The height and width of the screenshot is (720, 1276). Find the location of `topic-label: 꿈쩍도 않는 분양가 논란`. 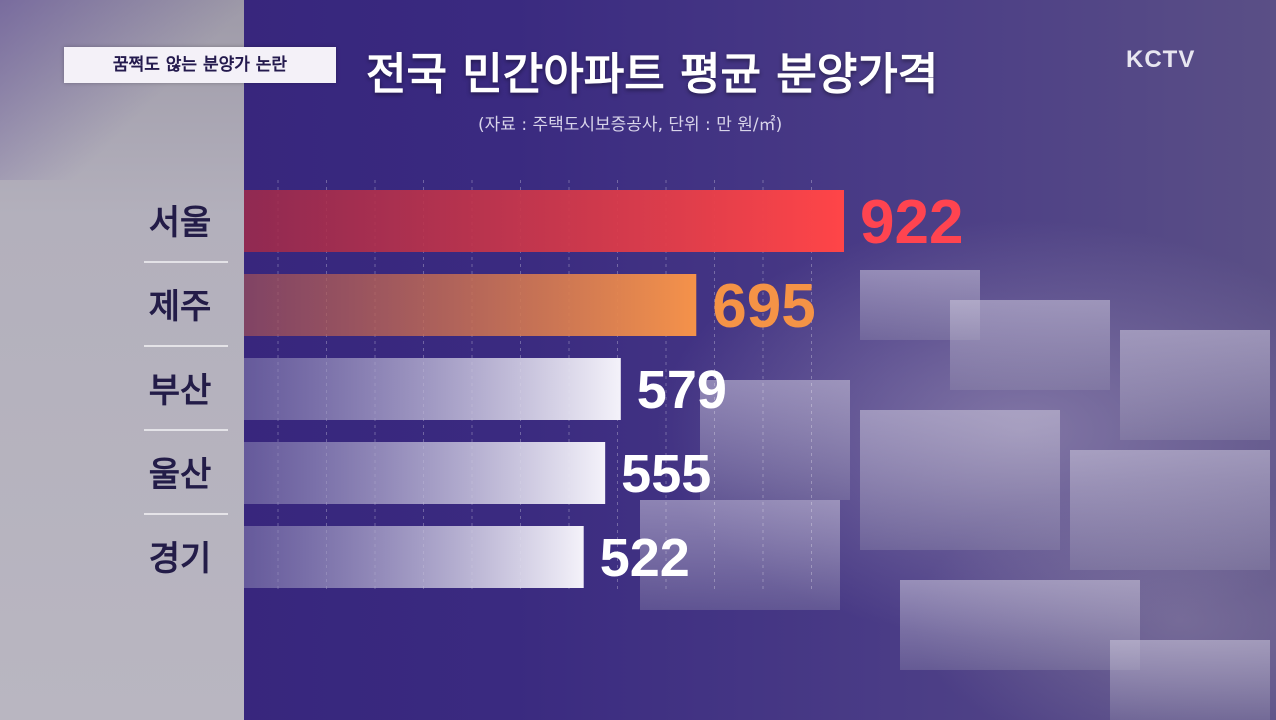

topic-label: 꿈쩍도 않는 분양가 논란 is located at coordinates (200, 65).